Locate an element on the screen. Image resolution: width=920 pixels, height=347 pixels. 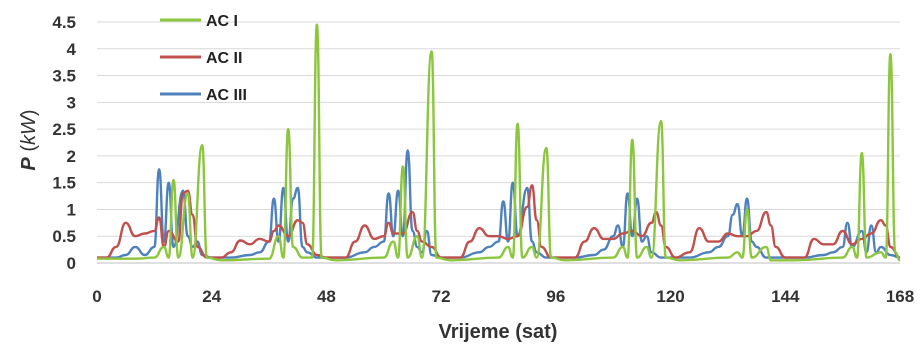
y-axis-title: P (kW) is located at coordinates (29, 139).